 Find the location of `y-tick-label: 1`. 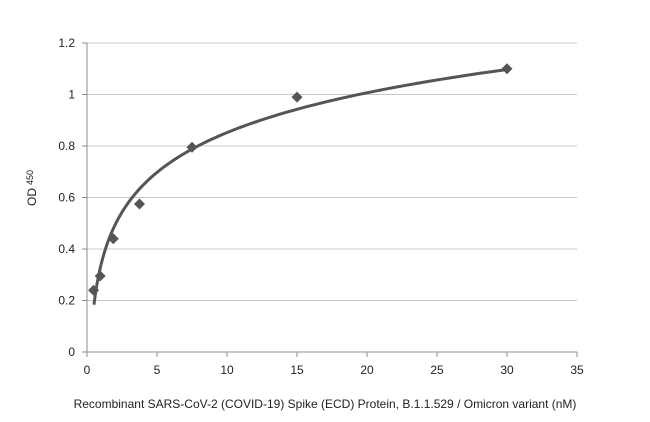

y-tick-label: 1 is located at coordinates (71, 95).